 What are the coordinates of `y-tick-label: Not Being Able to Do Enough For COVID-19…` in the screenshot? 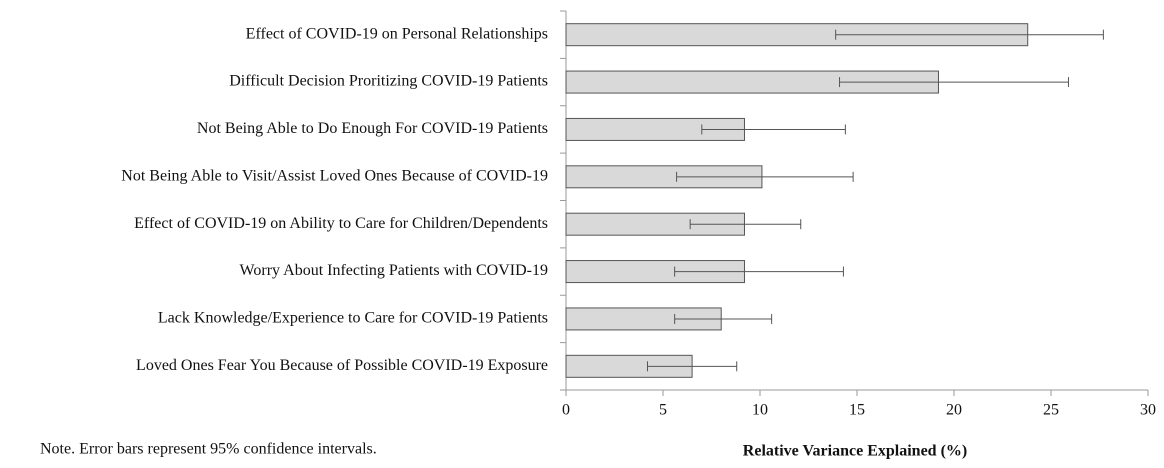 It's located at (372, 128).